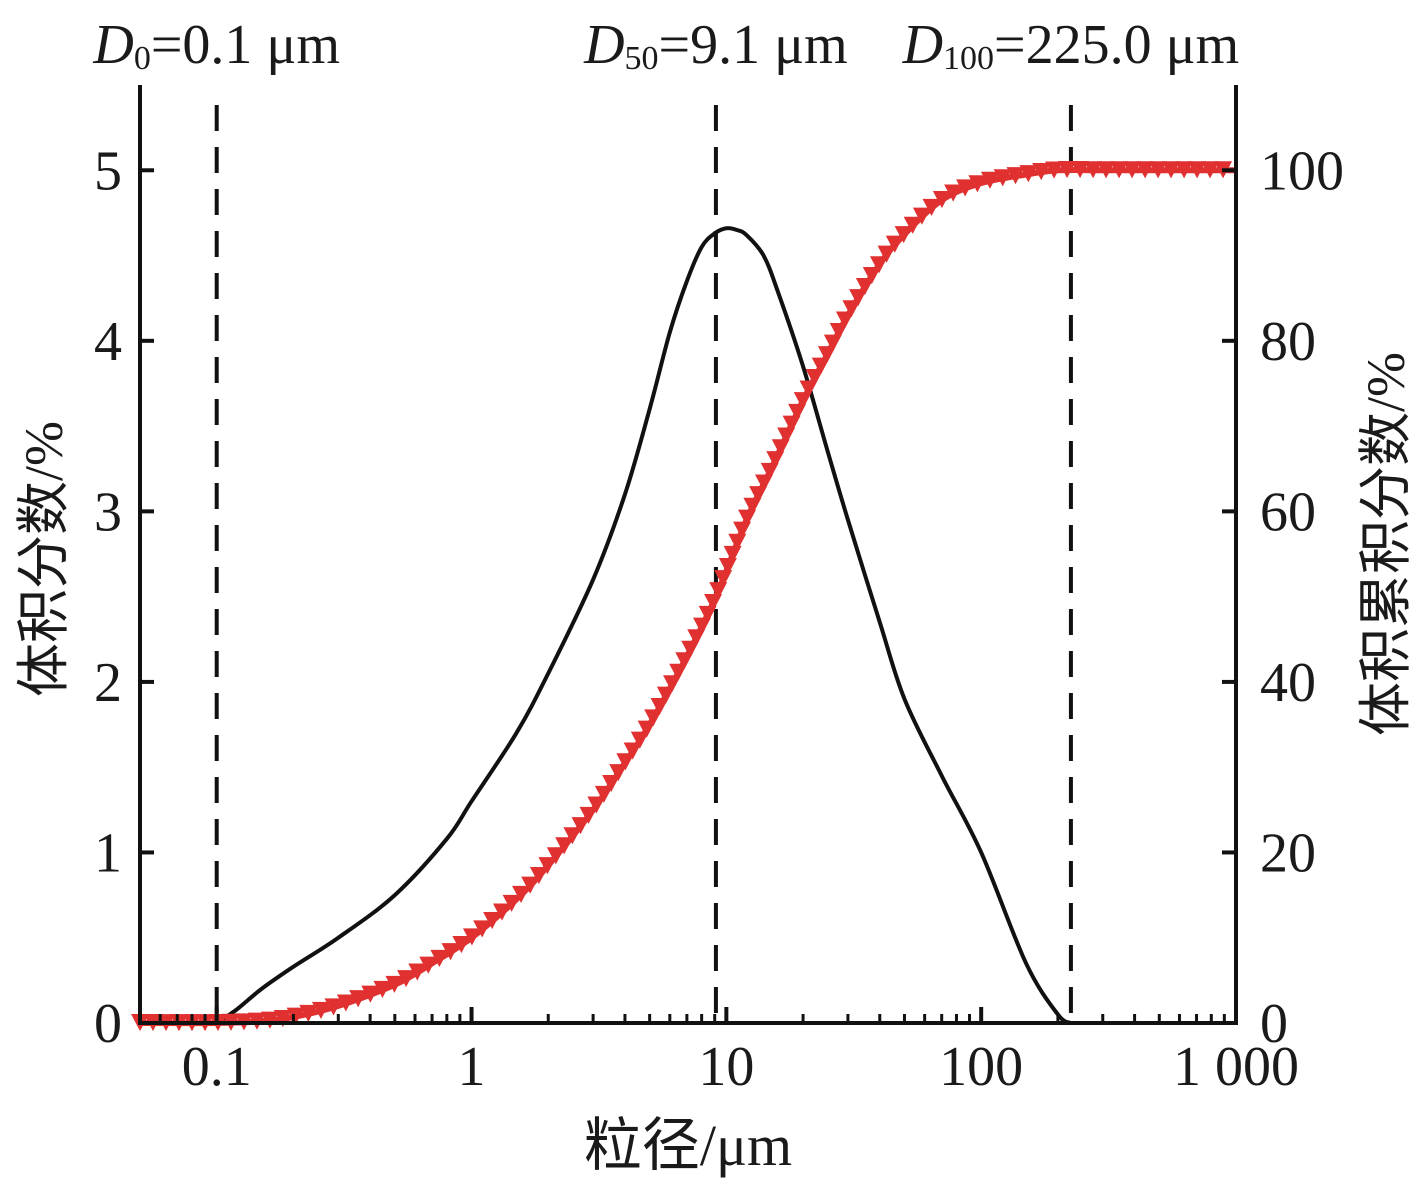  I want to click on y-left-tick-label: 0, so click(108, 1024).